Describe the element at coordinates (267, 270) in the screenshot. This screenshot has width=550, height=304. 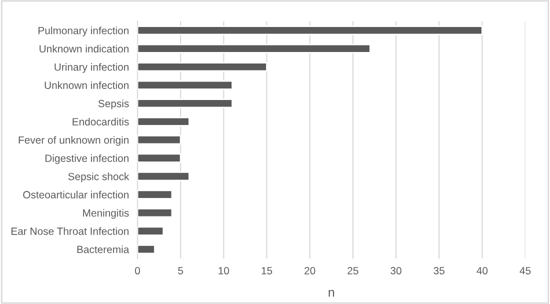
I see `x-tick-label: 15` at that location.